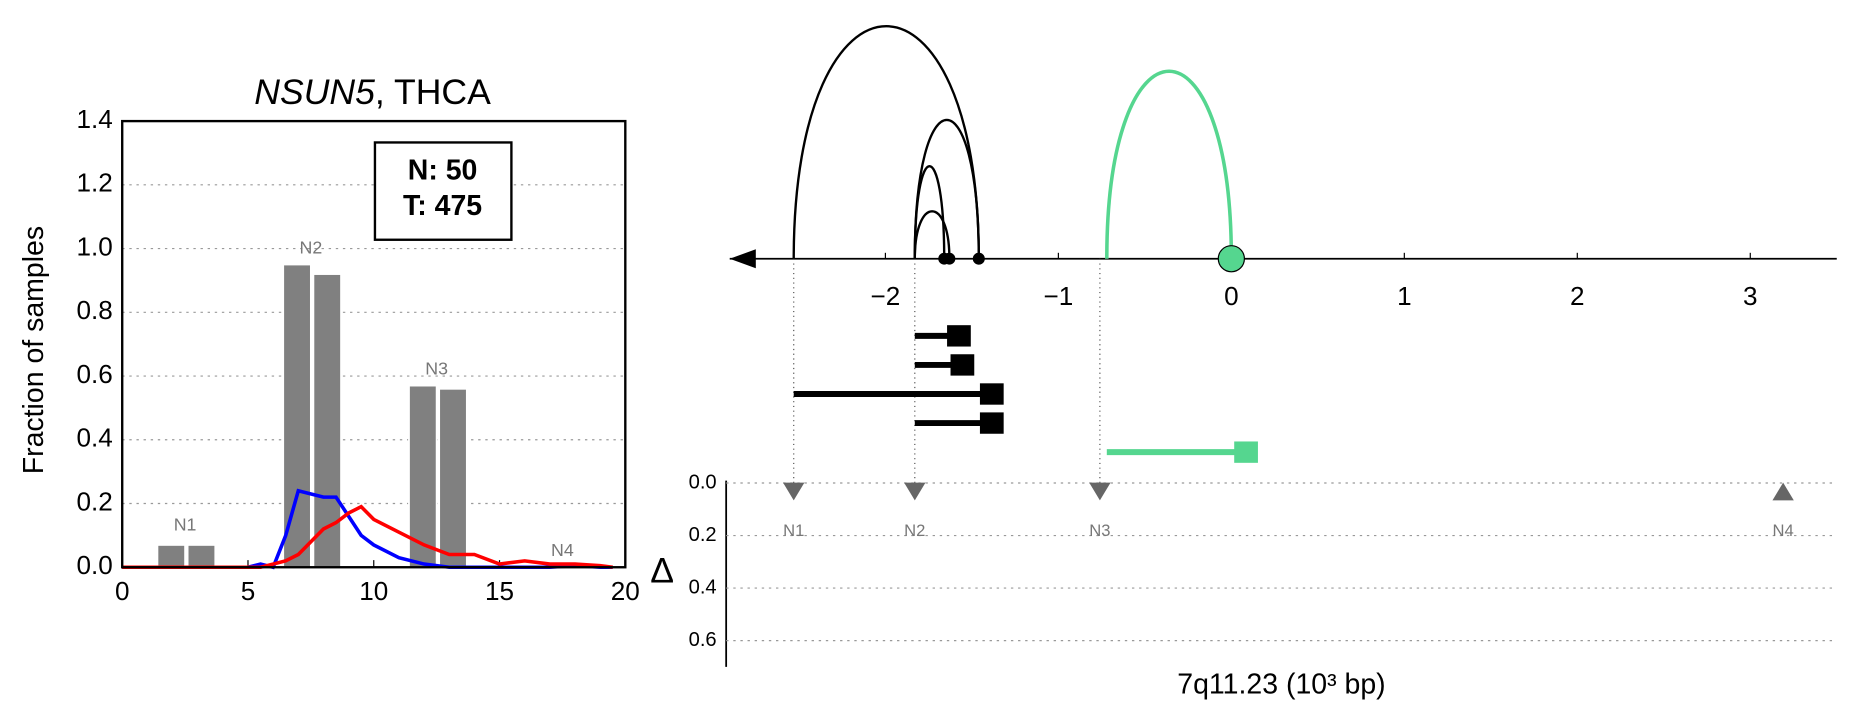  Describe the element at coordinates (1577, 296) in the screenshot. I see `x-tick-label: 2` at that location.